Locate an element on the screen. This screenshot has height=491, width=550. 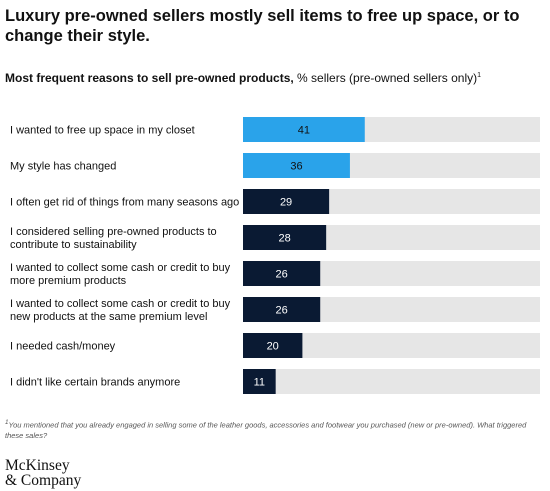
bar-row: 41 I wanted to free up space in my closet is located at coordinates (275, 129).